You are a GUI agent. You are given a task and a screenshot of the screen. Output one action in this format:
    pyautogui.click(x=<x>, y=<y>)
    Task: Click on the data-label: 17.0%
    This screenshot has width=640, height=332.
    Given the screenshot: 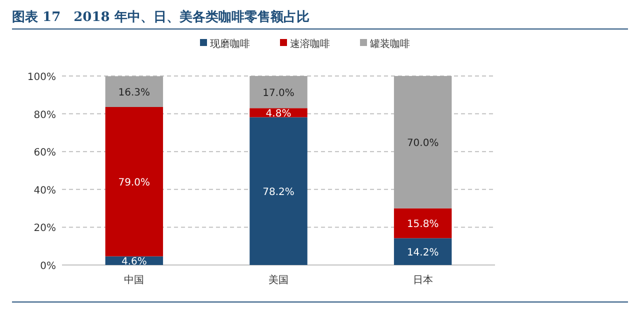 What is the action you would take?
    pyautogui.click(x=278, y=94)
    